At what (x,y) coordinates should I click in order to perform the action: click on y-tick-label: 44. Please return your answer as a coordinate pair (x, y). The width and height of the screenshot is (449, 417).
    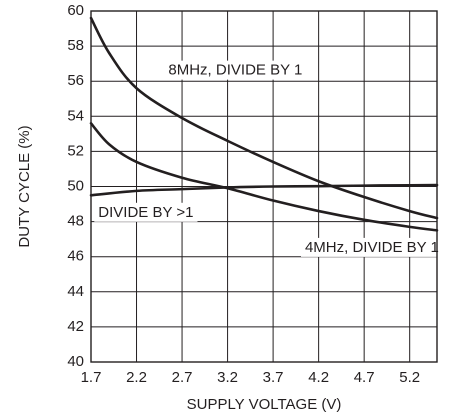
    Looking at the image, I should click on (75, 291).